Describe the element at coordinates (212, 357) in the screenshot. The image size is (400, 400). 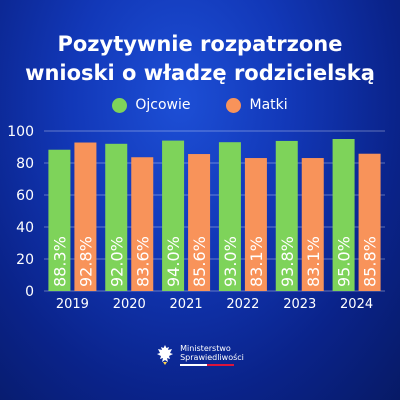
I see `footer-line2: Sprawiedliwości` at that location.